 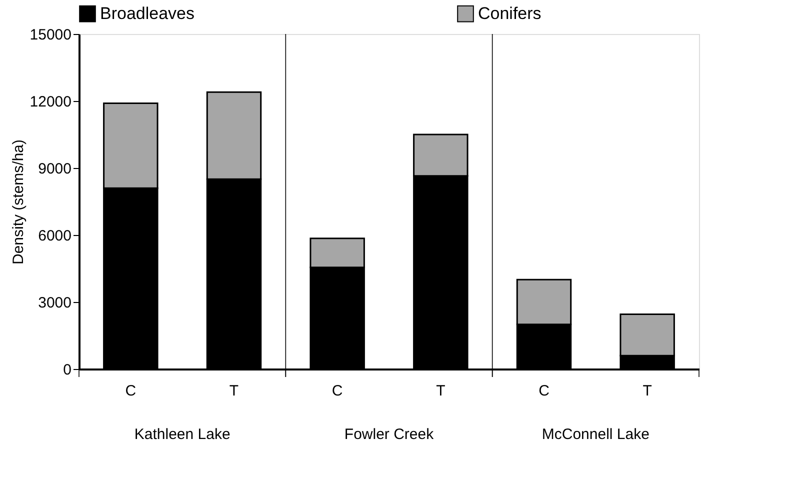 What do you see at coordinates (51, 102) in the screenshot?
I see `y-tick-label: 12000` at bounding box center [51, 102].